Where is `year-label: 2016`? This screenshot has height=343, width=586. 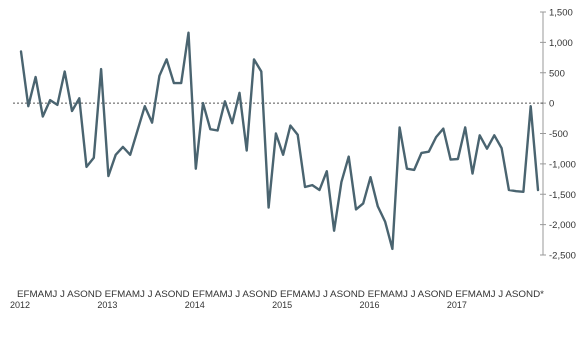
year-label: 2016 is located at coordinates (370, 305).